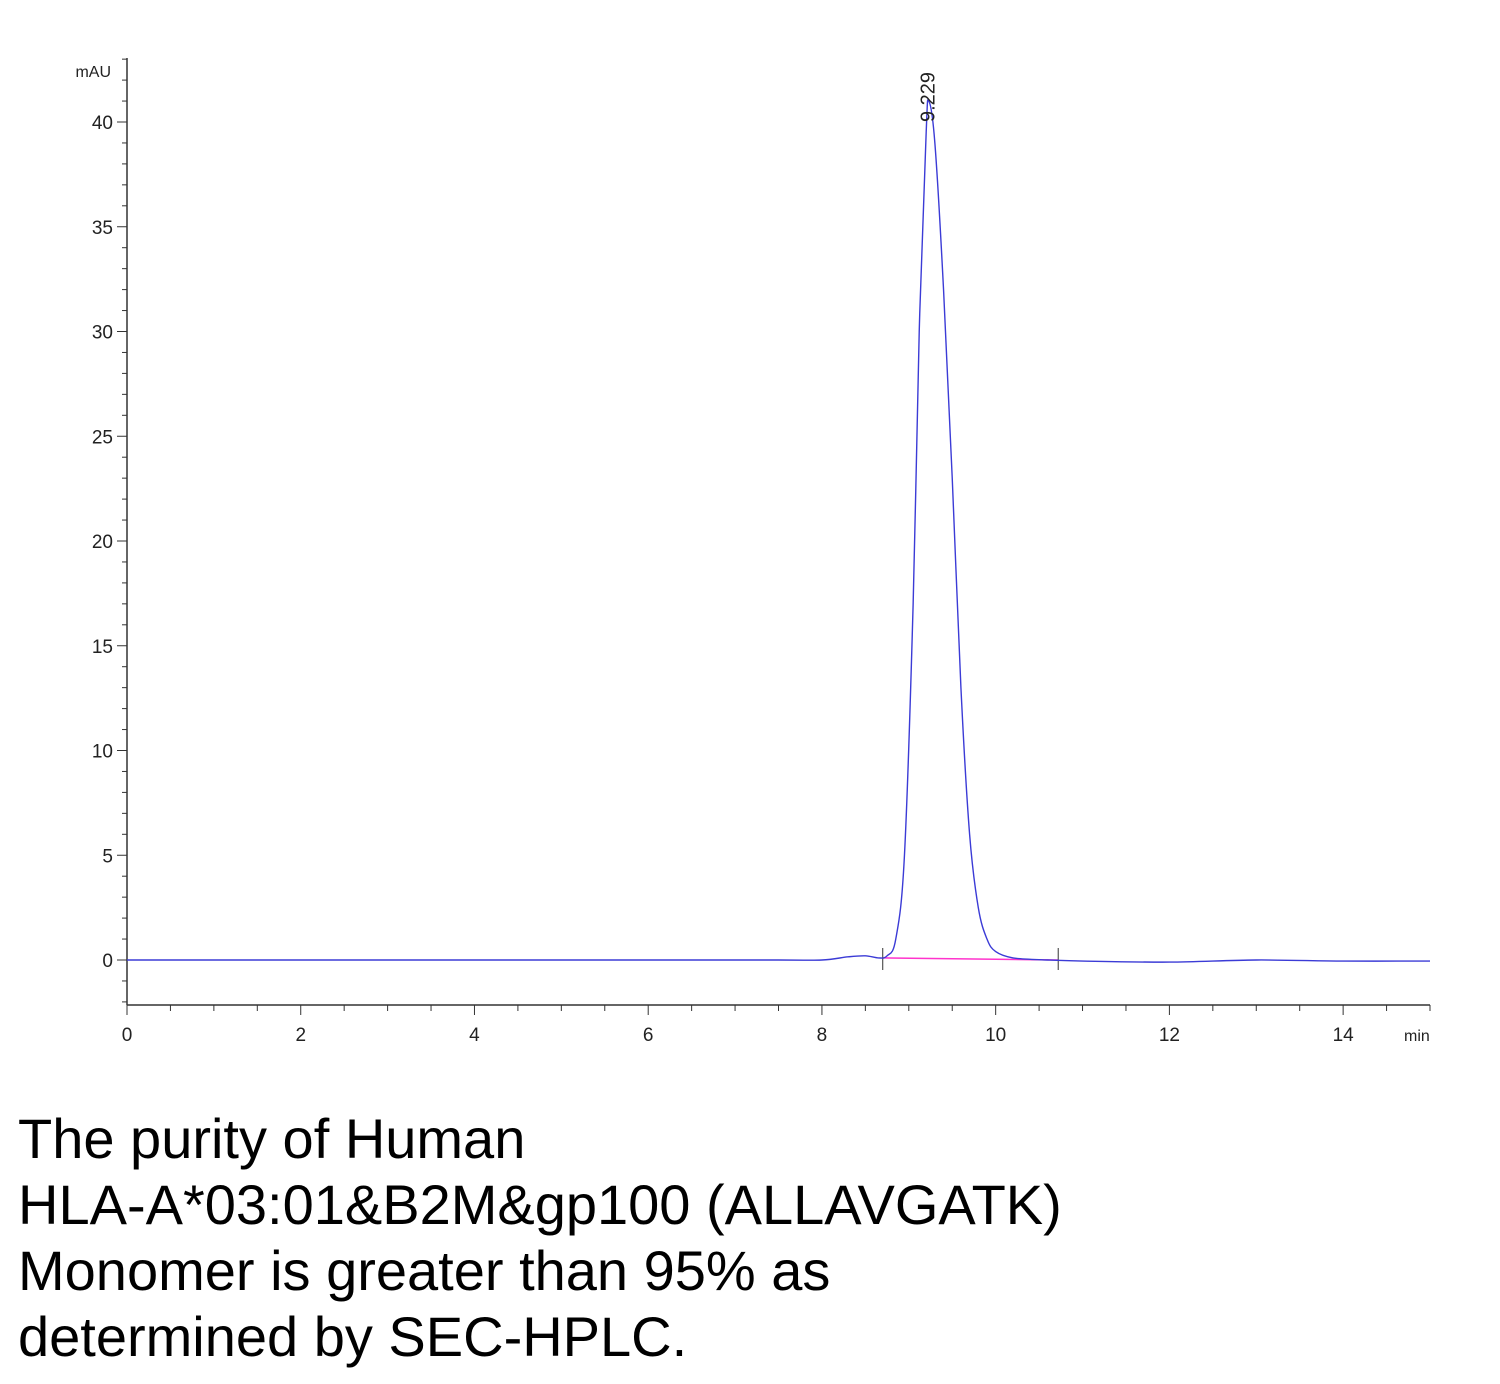 This screenshot has width=1500, height=1384. I want to click on caption-line: Monomer is greater than 95% as, so click(424, 1270).